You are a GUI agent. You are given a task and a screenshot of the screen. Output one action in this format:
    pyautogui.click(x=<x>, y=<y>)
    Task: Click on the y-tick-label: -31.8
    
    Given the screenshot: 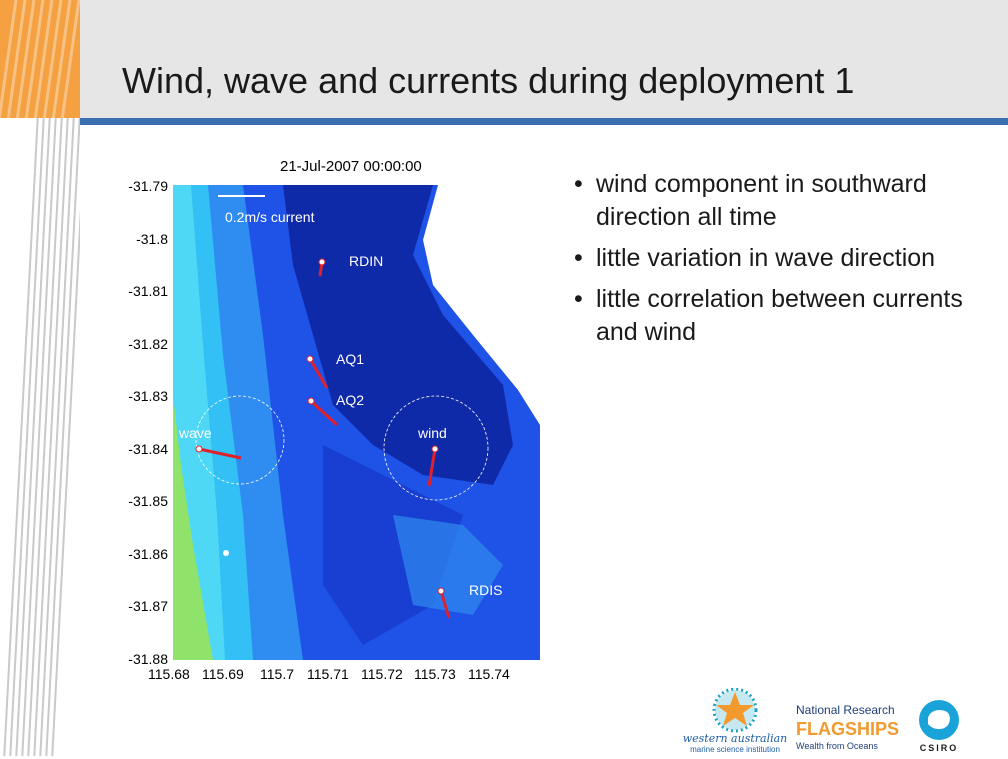 What is the action you would take?
    pyautogui.click(x=152, y=239)
    